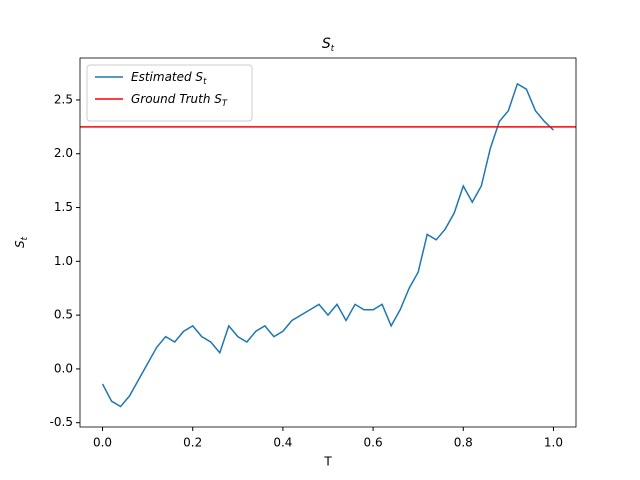  Describe the element at coordinates (327, 462) in the screenshot. I see `x-axis-label: T` at that location.